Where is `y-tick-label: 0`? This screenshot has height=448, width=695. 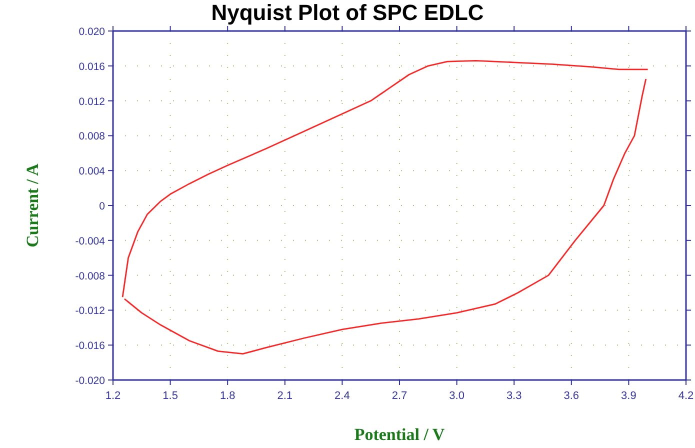 y-tick-label: 0 is located at coordinates (102, 206).